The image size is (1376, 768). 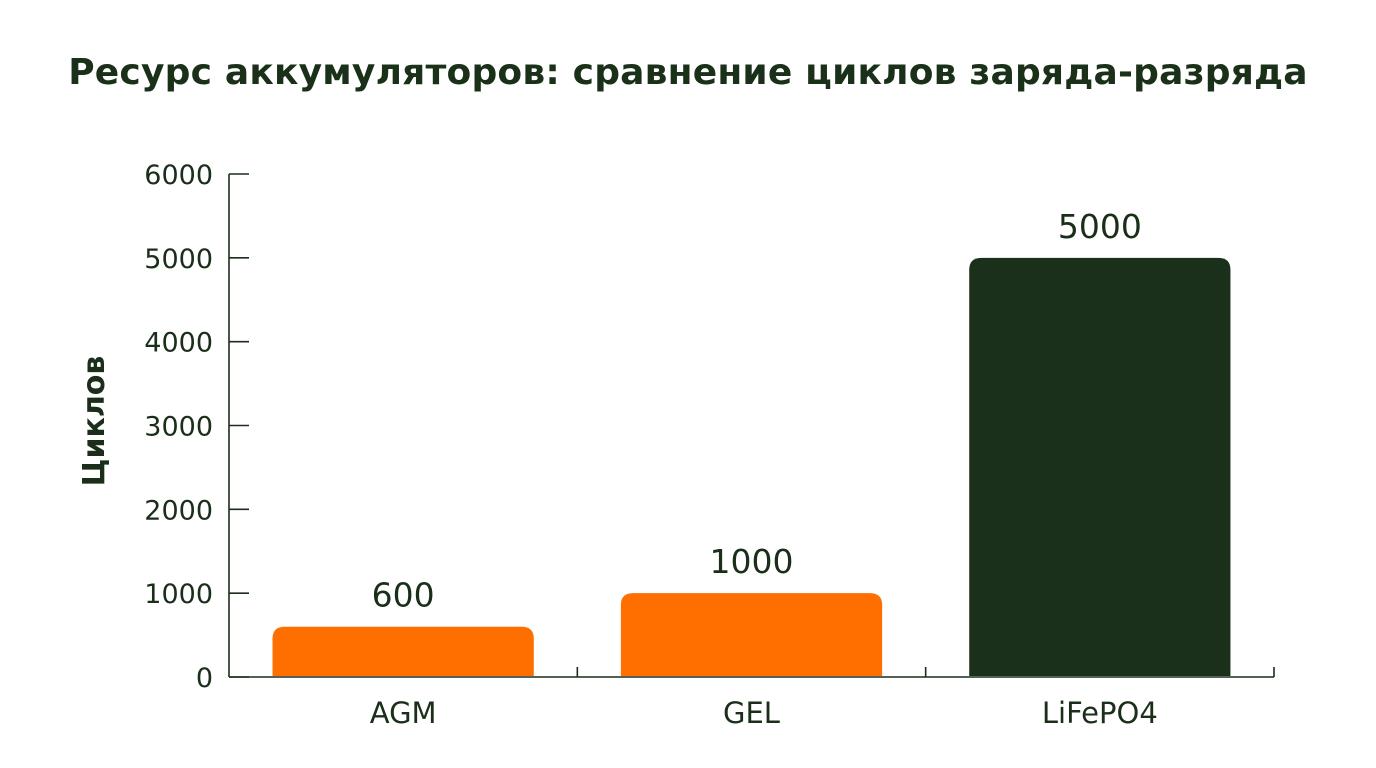 I want to click on y-tick-label: 4000, so click(x=178, y=343).